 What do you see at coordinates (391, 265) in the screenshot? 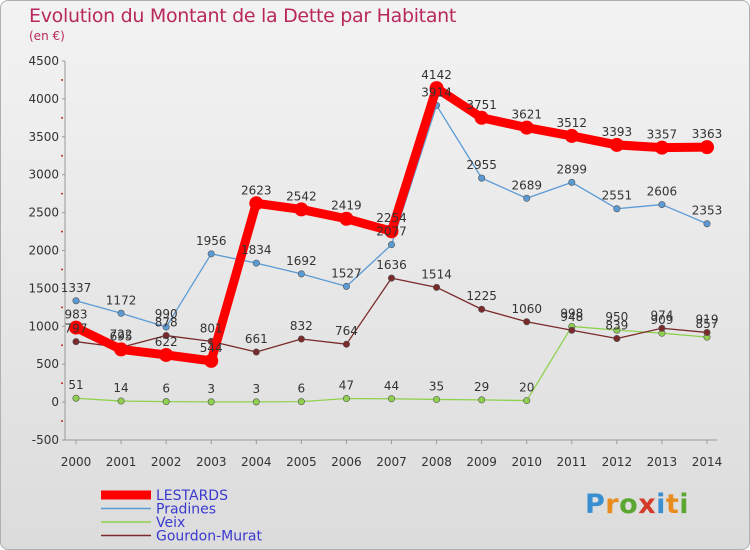
I see `data-label: 1636` at bounding box center [391, 265].